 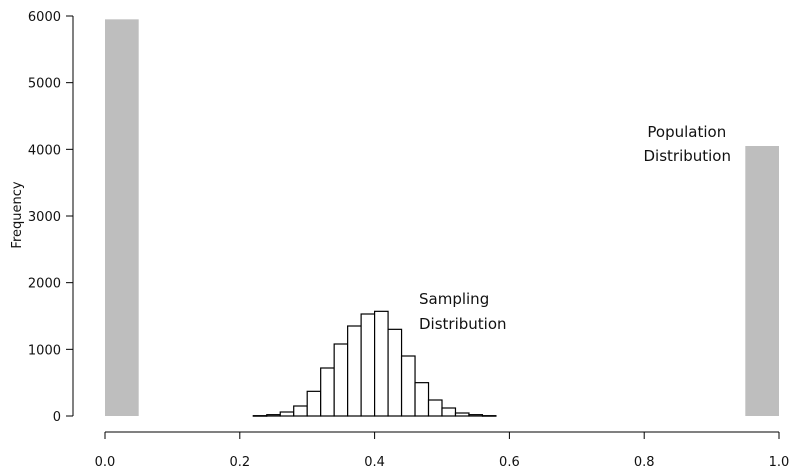 I want to click on sampling-annotation-line-1: Sampling, so click(x=454, y=299).